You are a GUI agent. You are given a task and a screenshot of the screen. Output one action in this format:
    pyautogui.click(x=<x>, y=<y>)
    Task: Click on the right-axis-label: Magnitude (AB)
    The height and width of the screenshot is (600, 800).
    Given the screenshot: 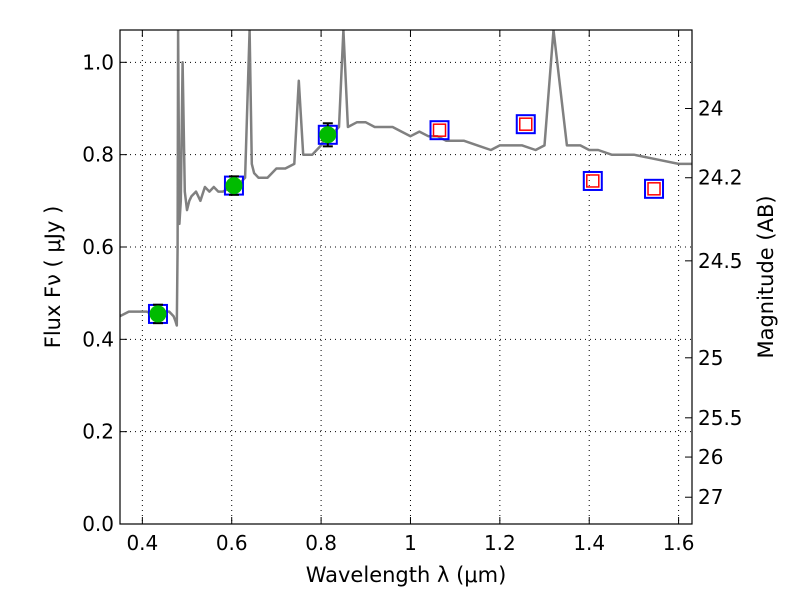 What is the action you would take?
    pyautogui.click(x=766, y=276)
    